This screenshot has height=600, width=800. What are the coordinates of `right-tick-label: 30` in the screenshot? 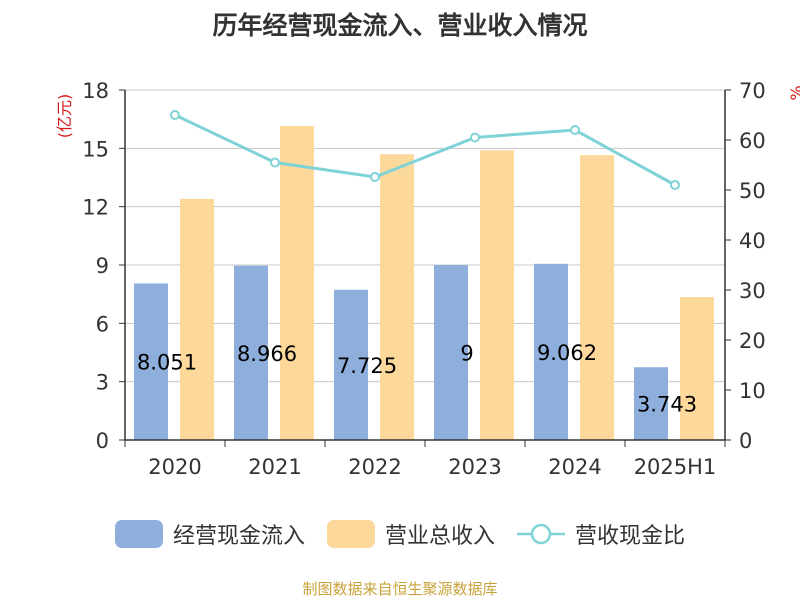 It's located at (752, 291).